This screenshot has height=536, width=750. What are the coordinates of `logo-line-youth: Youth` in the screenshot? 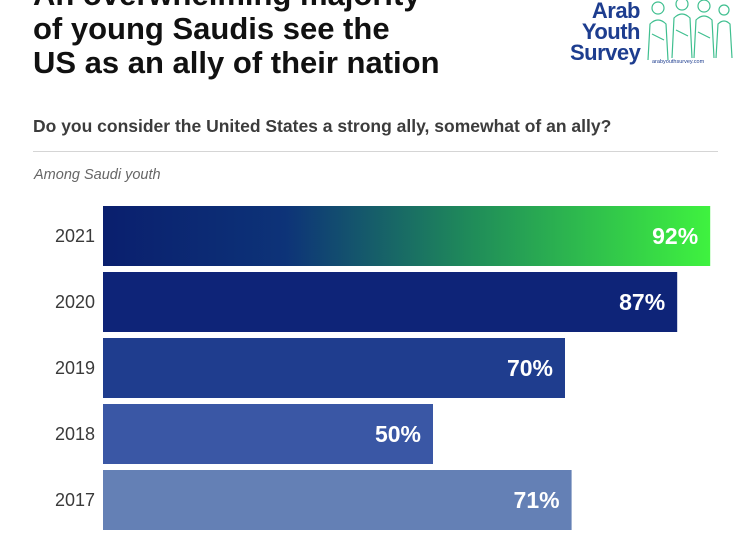 It's located at (611, 31).